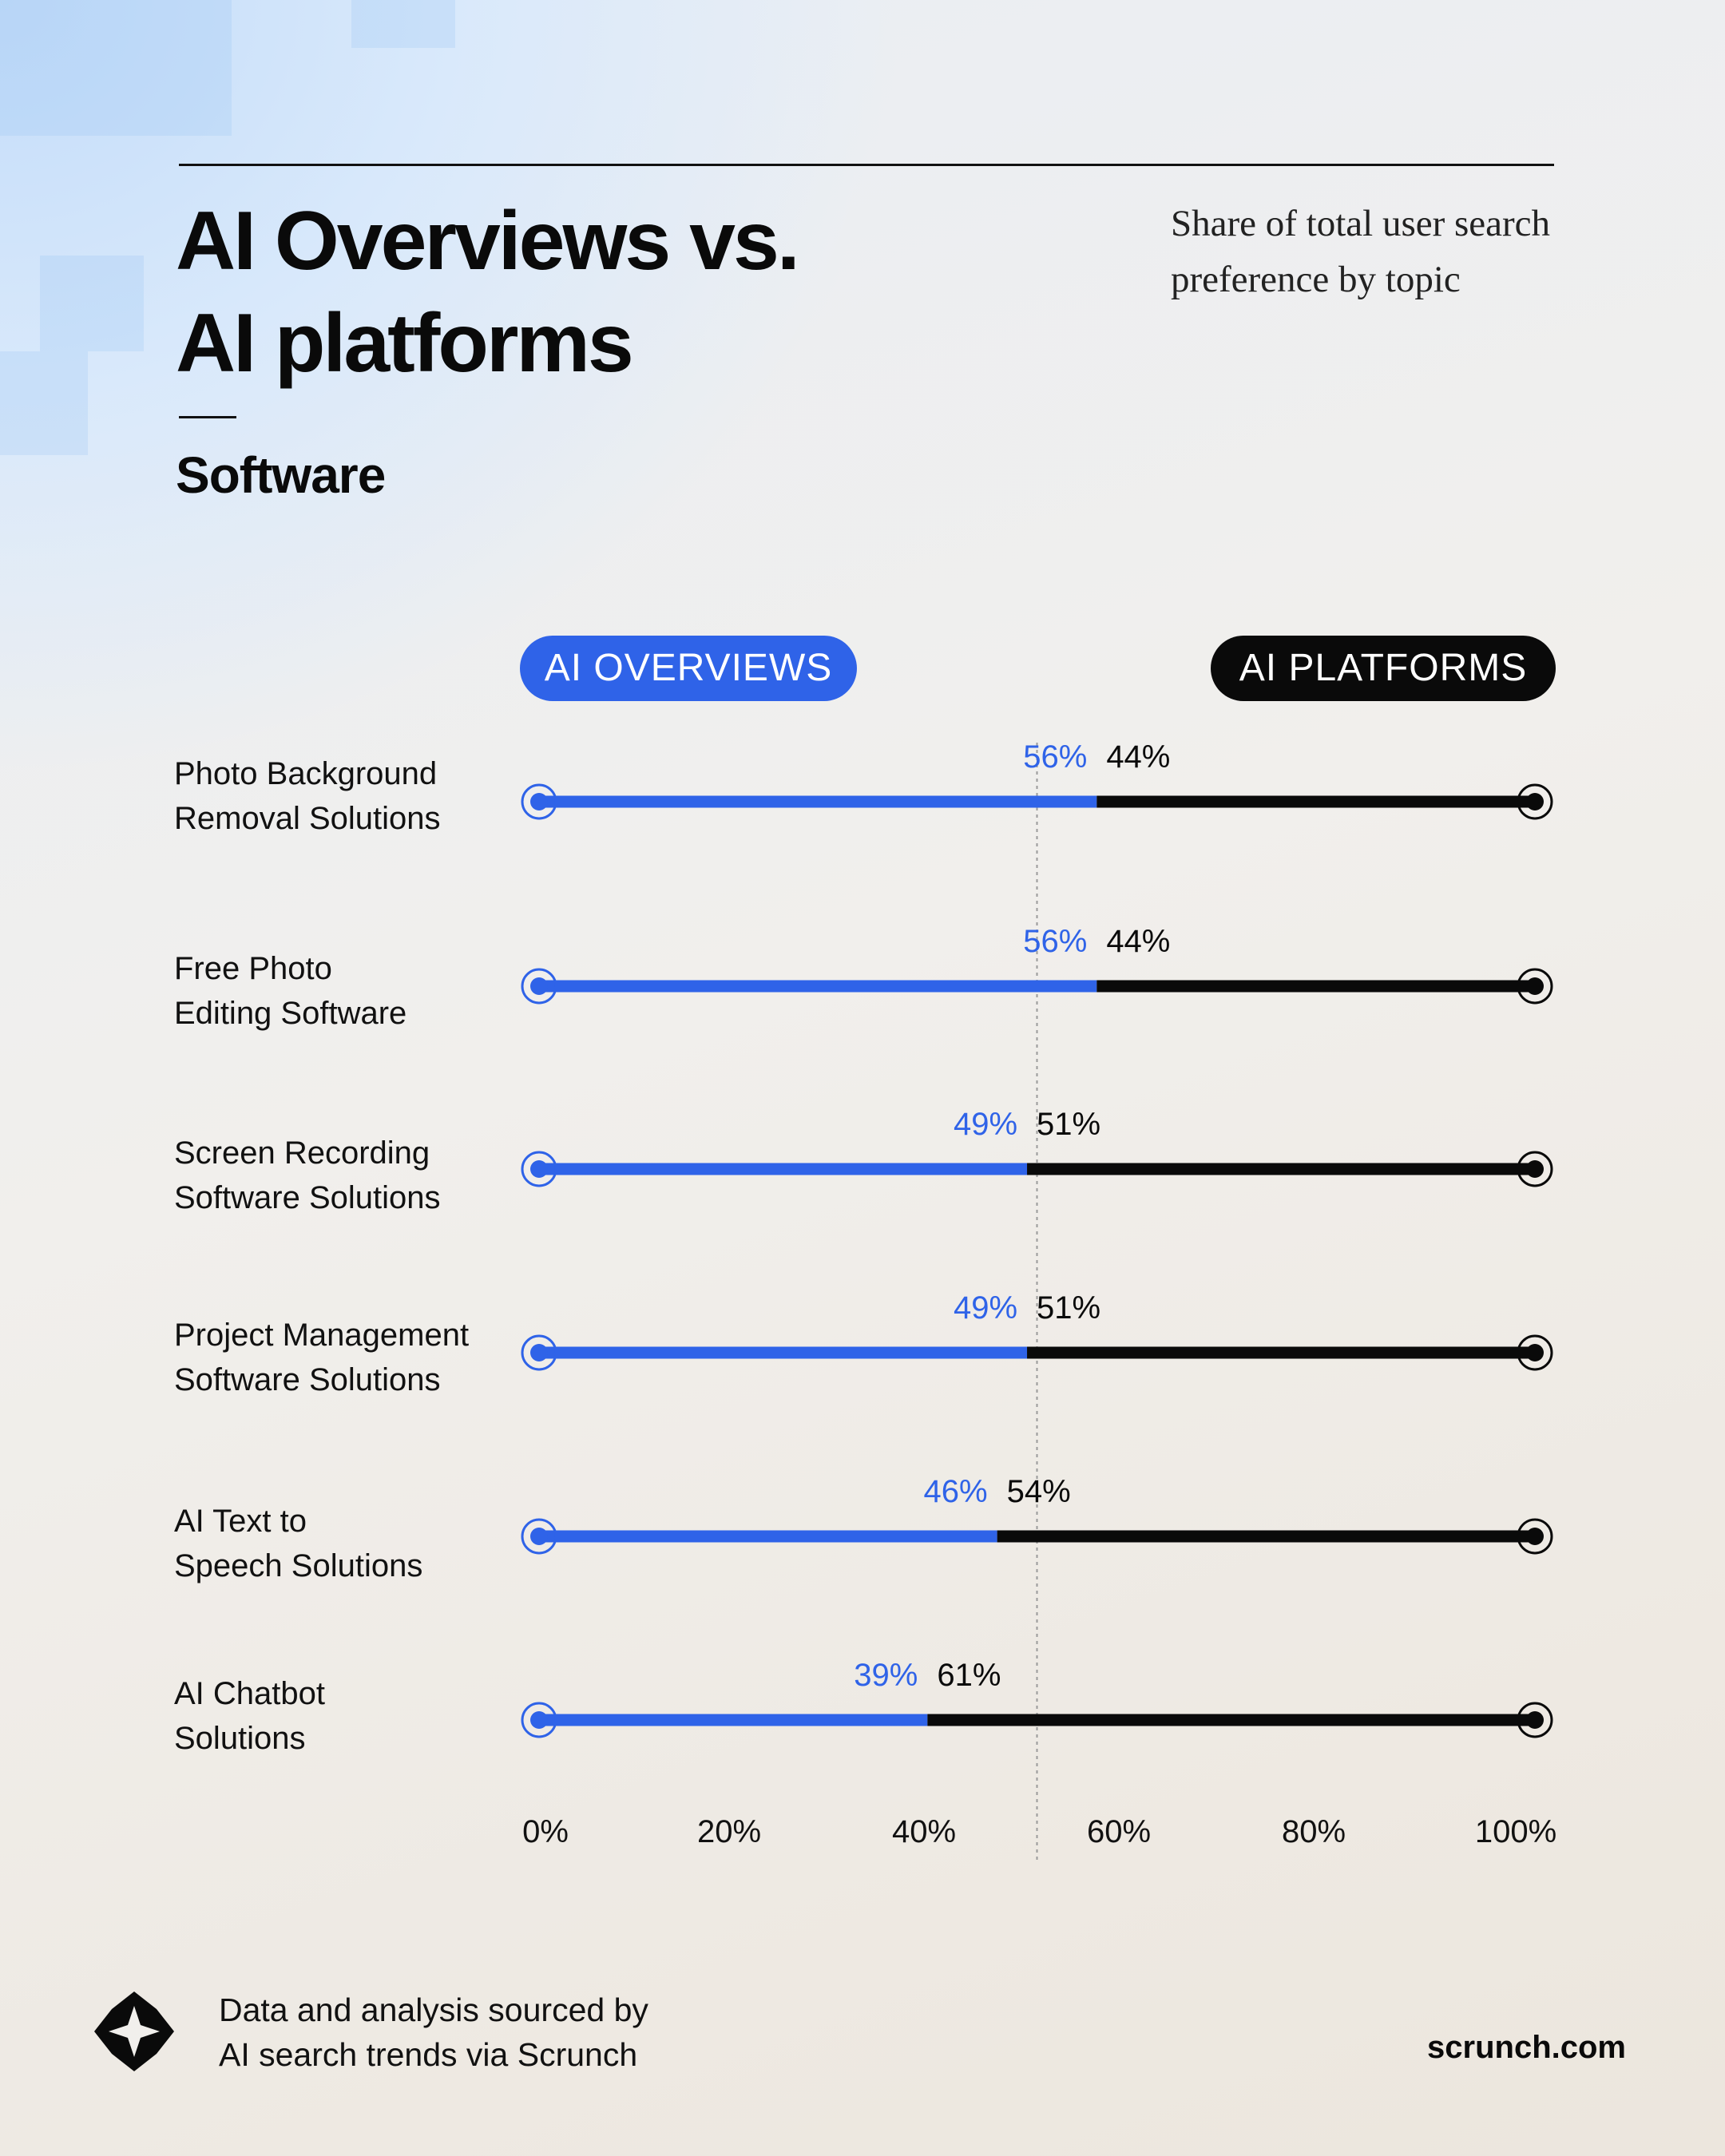 This screenshot has width=1725, height=2156. I want to click on footer-site-link: scrunch.com, so click(1527, 2047).